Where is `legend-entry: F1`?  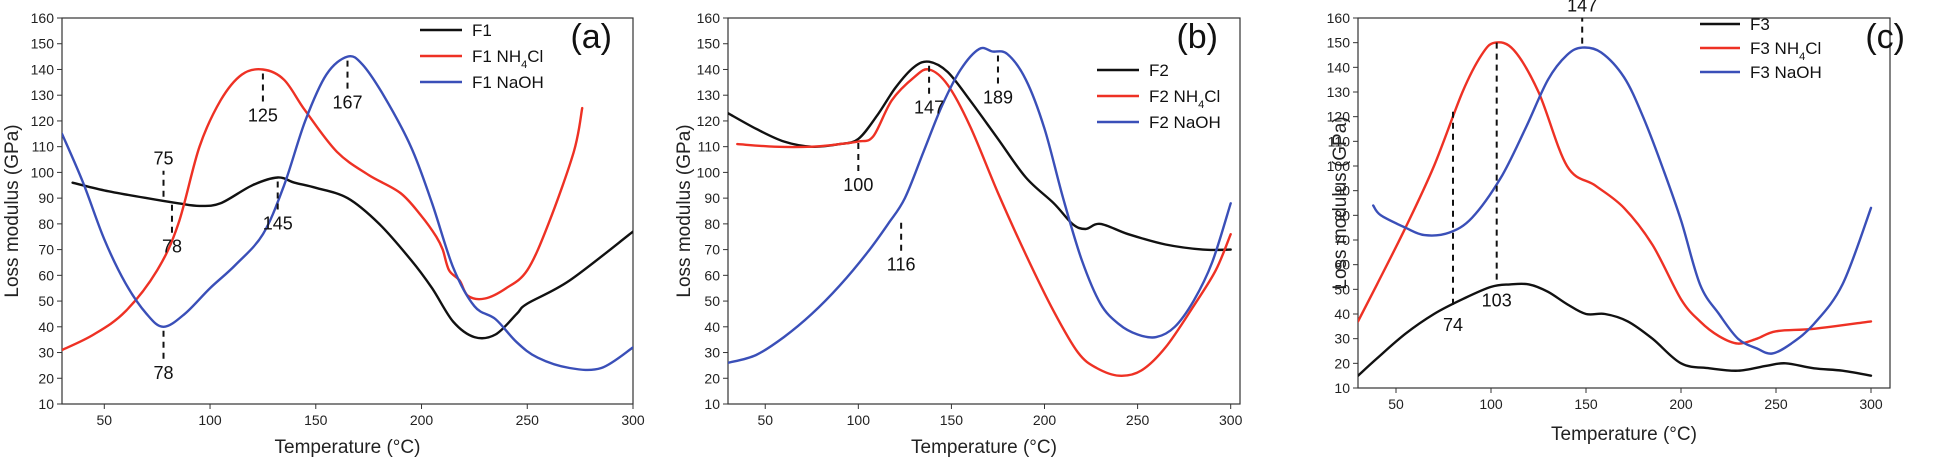
legend-entry: F1 is located at coordinates (482, 30).